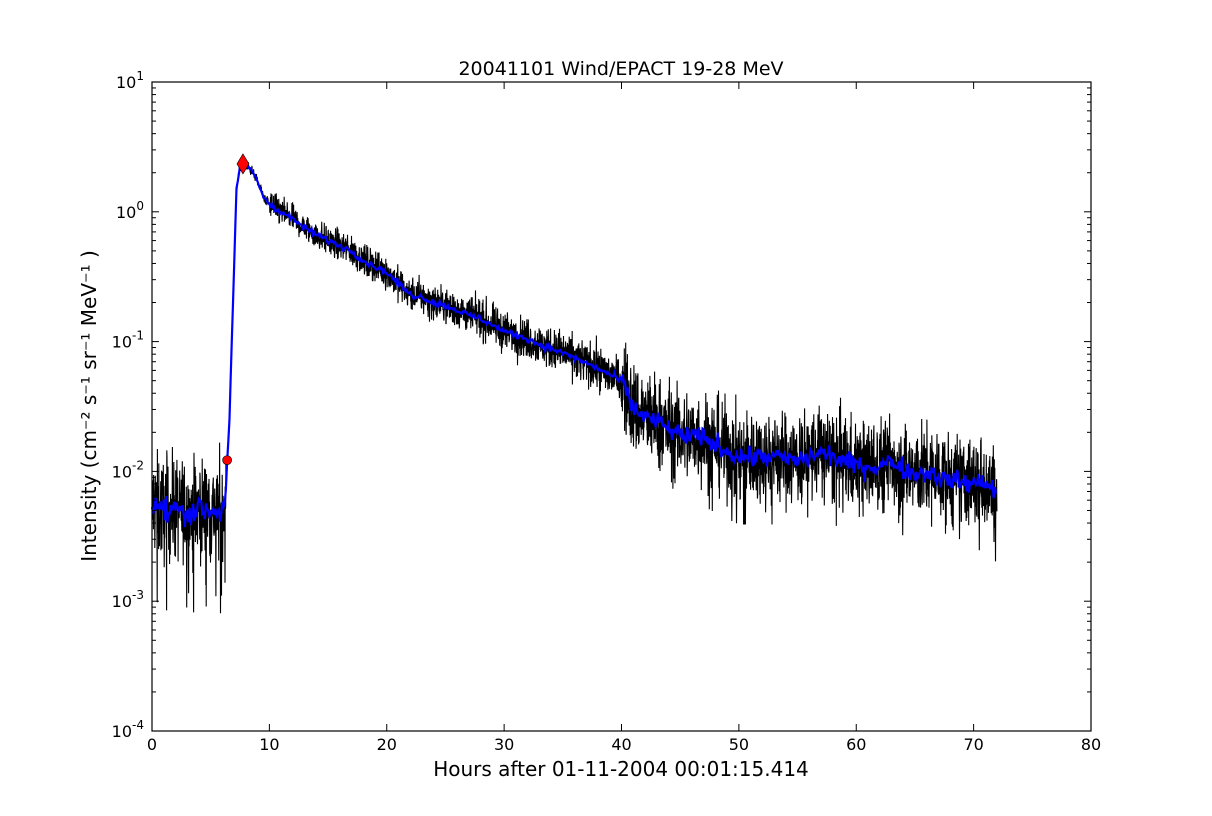 The height and width of the screenshot is (816, 1212). What do you see at coordinates (973, 744) in the screenshot?
I see `x-tick-label: 70` at bounding box center [973, 744].